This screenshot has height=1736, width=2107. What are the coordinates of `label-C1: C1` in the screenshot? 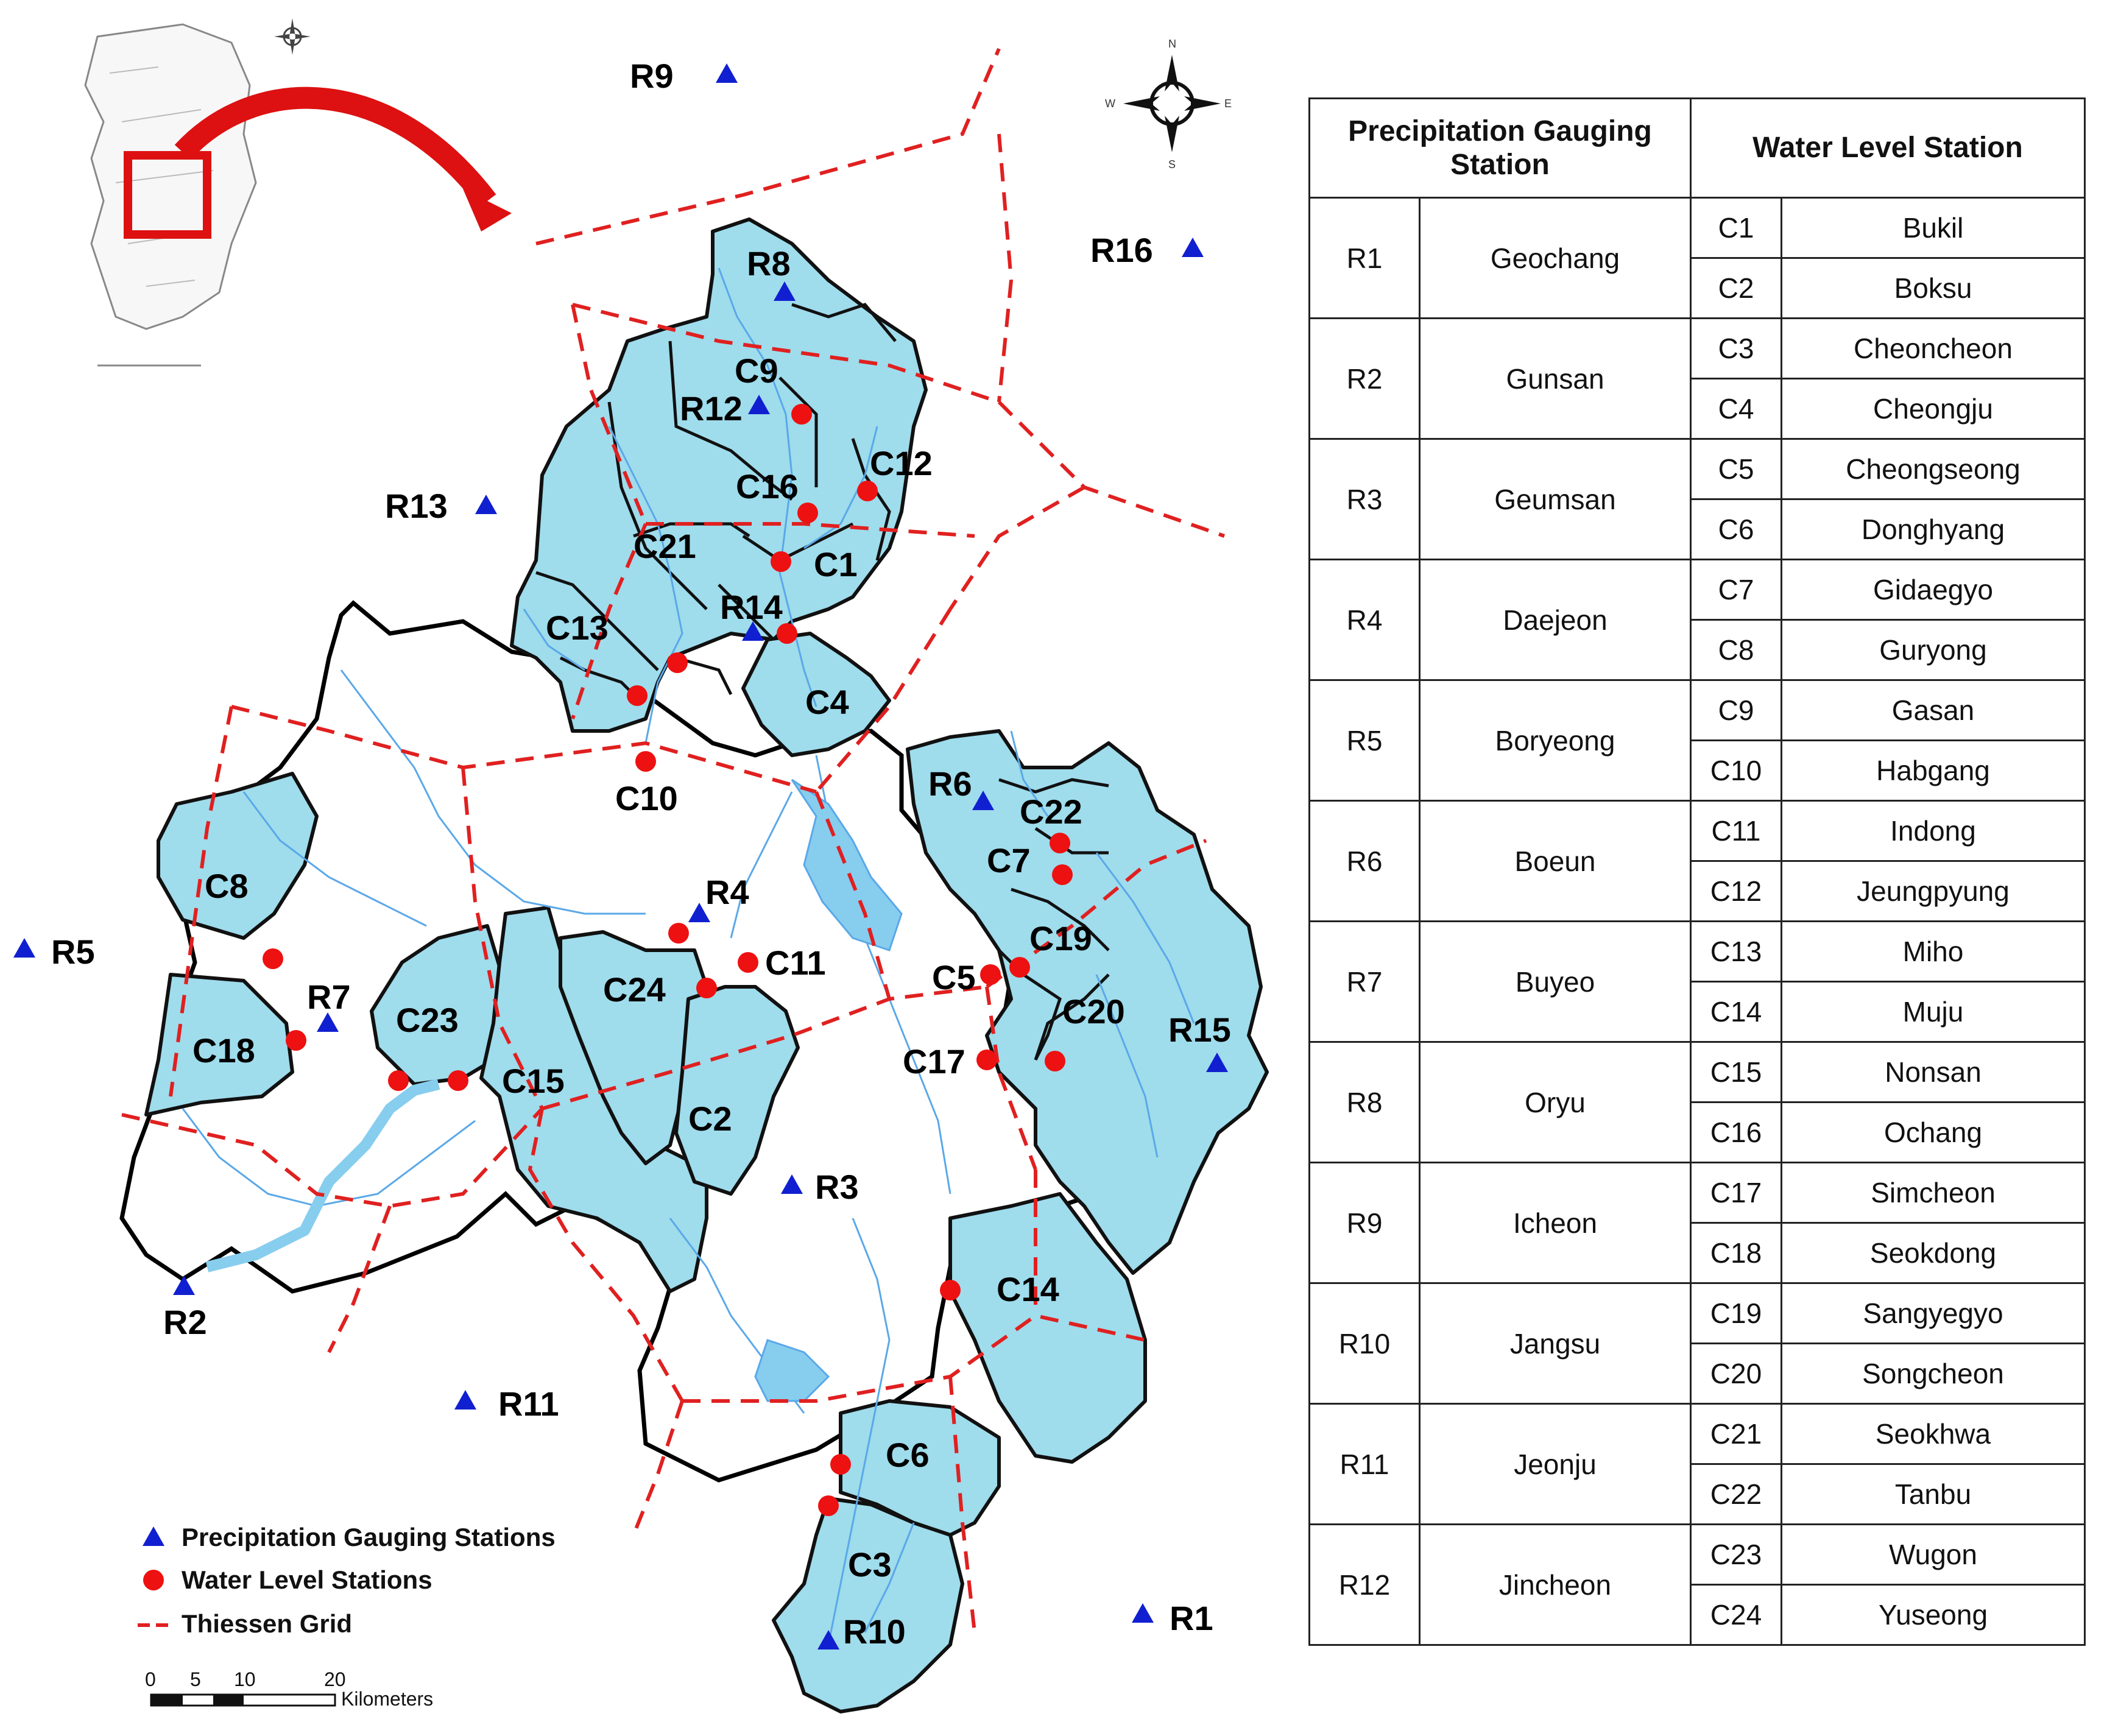 It's located at (836, 564).